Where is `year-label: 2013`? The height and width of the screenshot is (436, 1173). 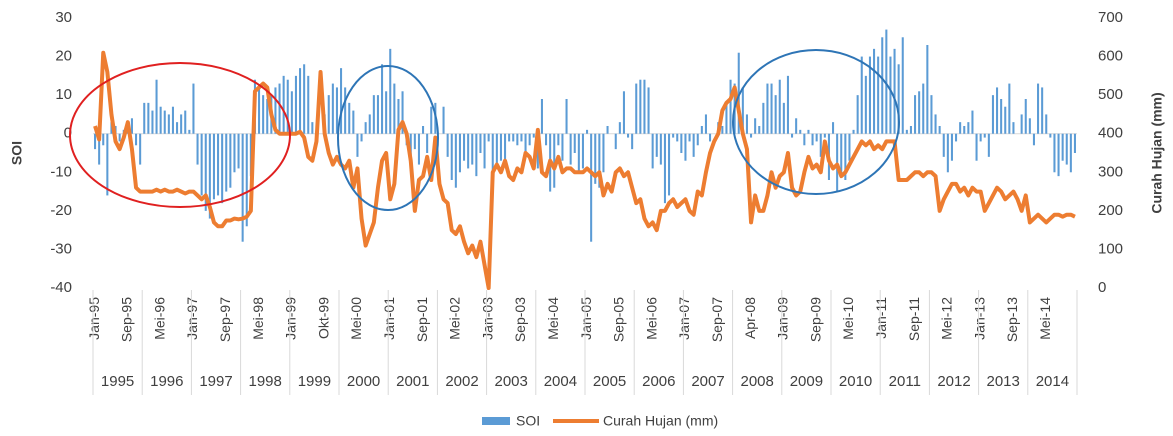
year-label: 2013 is located at coordinates (1003, 381).